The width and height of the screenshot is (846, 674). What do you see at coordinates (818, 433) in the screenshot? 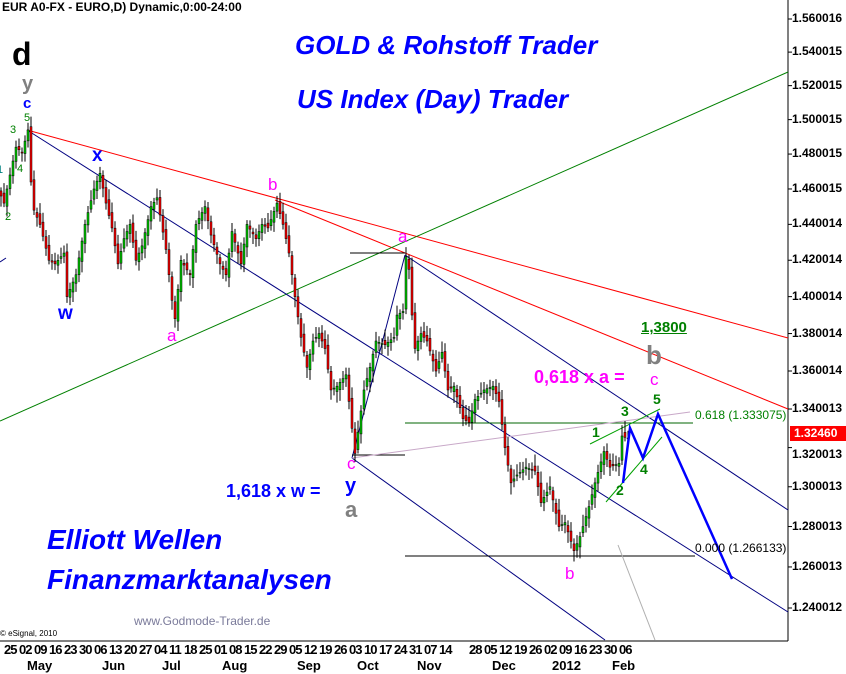
I see `last-price-tag: 1.32460` at bounding box center [818, 433].